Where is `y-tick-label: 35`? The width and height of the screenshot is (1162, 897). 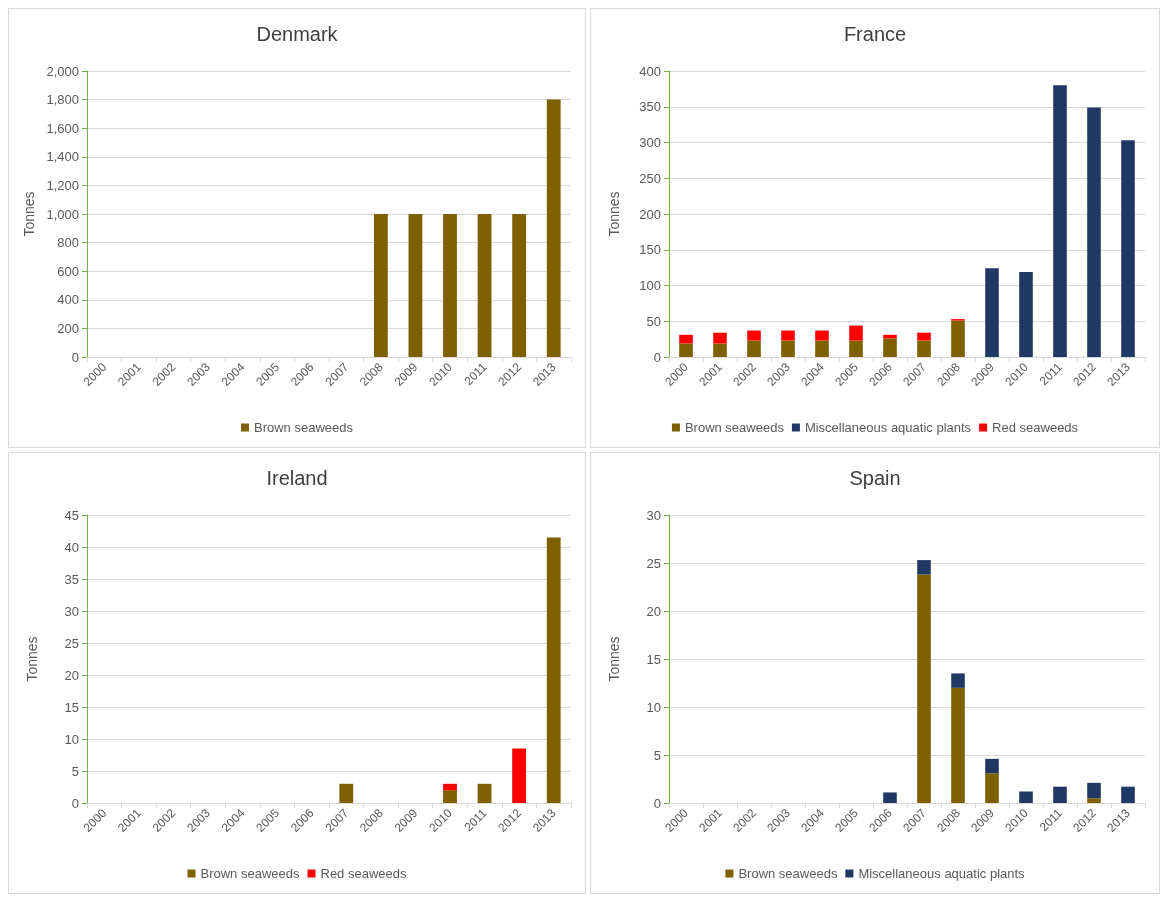 y-tick-label: 35 is located at coordinates (71, 579).